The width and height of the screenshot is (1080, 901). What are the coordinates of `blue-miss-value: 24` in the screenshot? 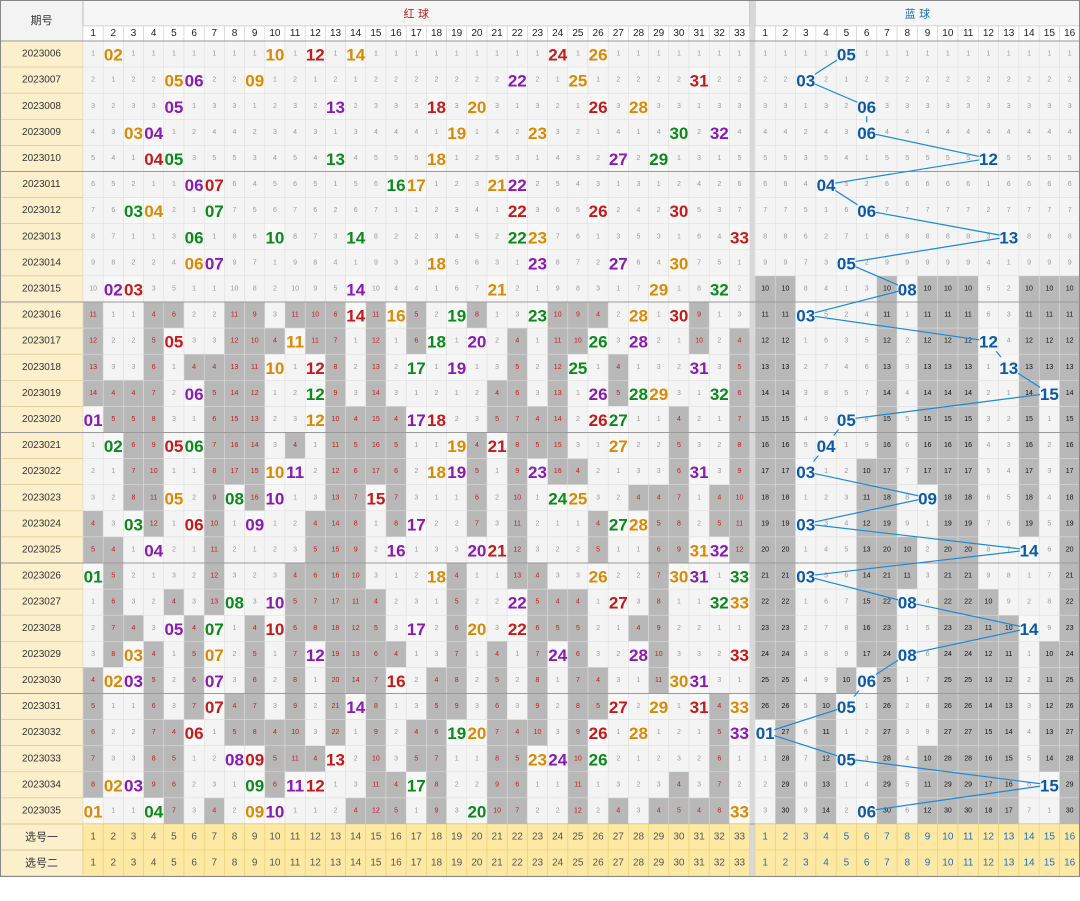 It's located at (1070, 654).